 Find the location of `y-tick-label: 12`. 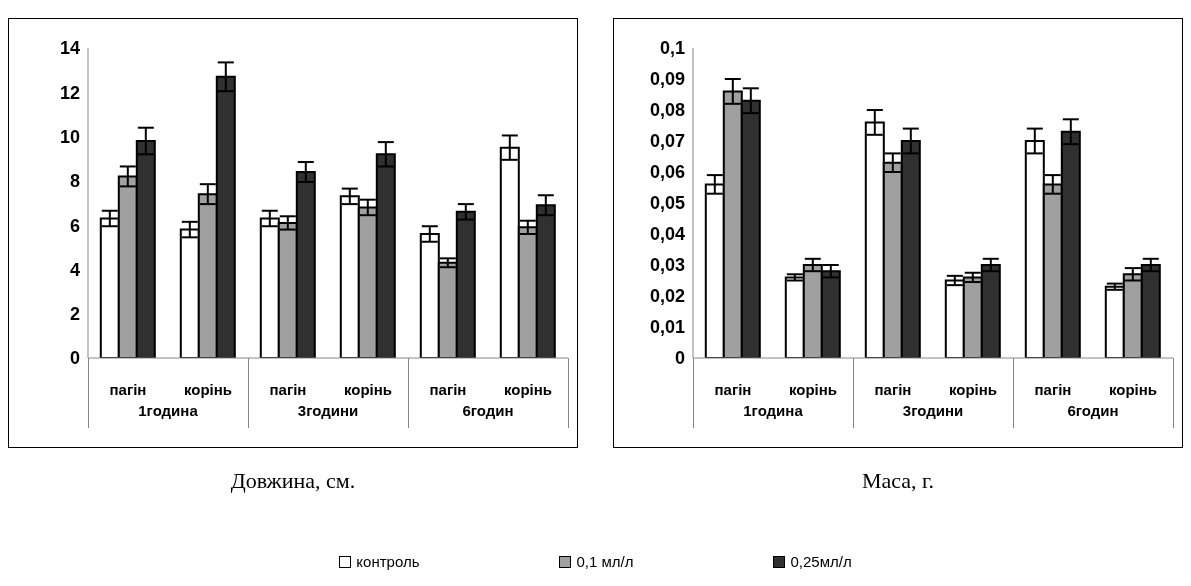

y-tick-label: 12 is located at coordinates (69, 92).